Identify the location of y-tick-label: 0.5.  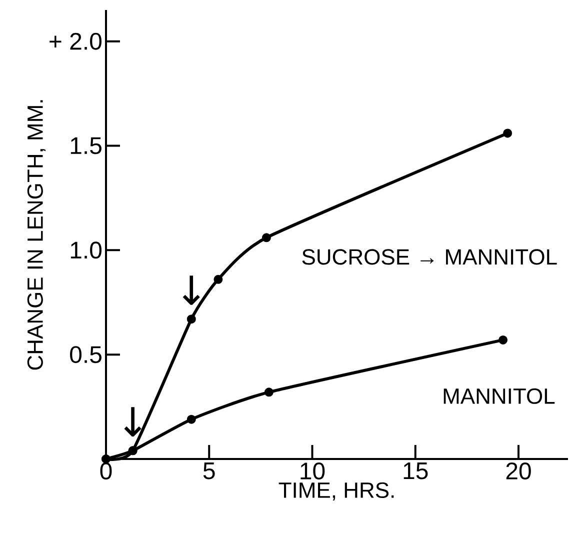
(86, 355).